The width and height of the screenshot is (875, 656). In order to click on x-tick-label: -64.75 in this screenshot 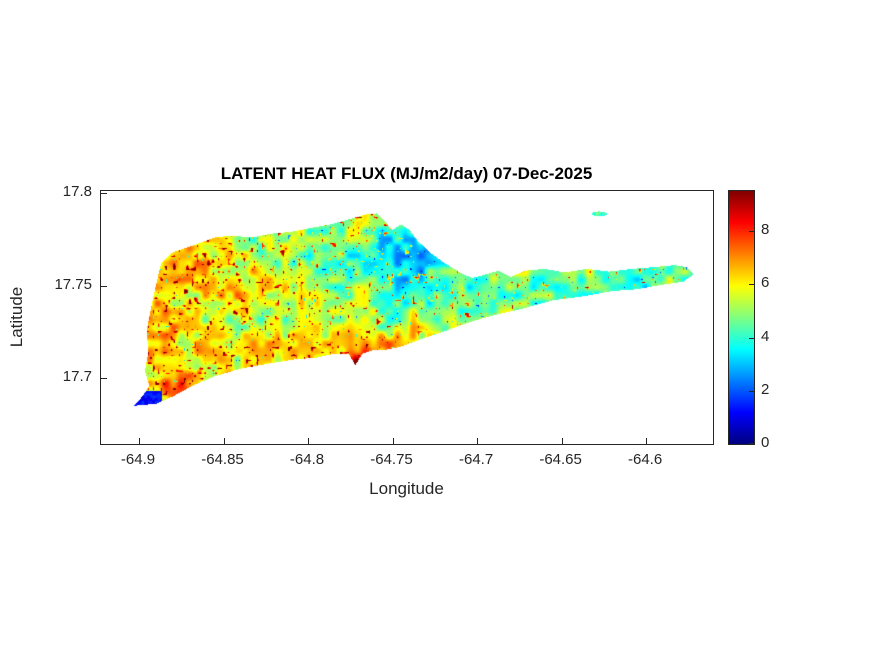, I will do `click(391, 459)`.